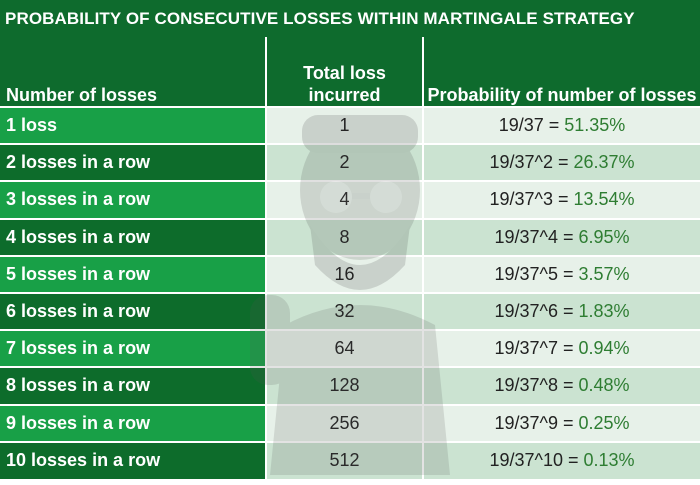 The height and width of the screenshot is (485, 700). I want to click on table-row: 1 loss 1 19/37 = 51.35%, so click(350, 125).